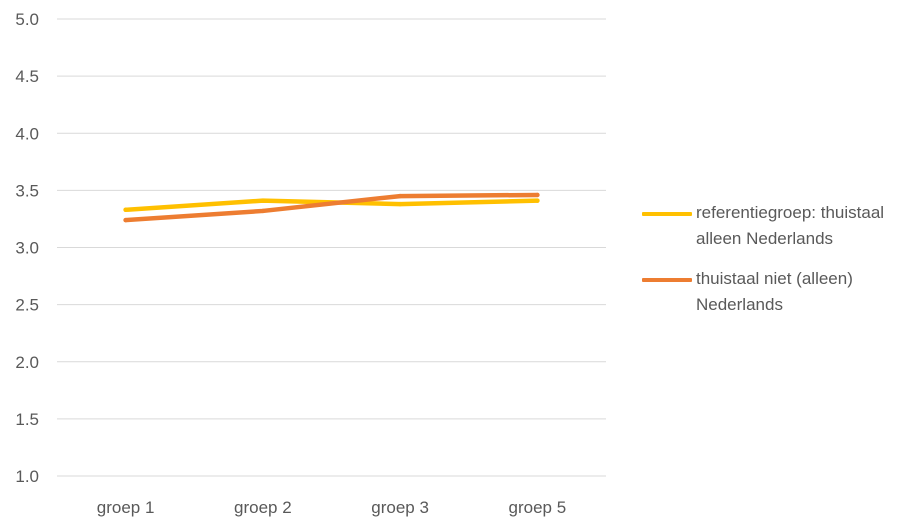 This screenshot has width=918, height=519. I want to click on y-axis: 1.0 1.5 2.0 2.5 3.0 3.5 4.0 4.5 5.0, so click(27, 248).